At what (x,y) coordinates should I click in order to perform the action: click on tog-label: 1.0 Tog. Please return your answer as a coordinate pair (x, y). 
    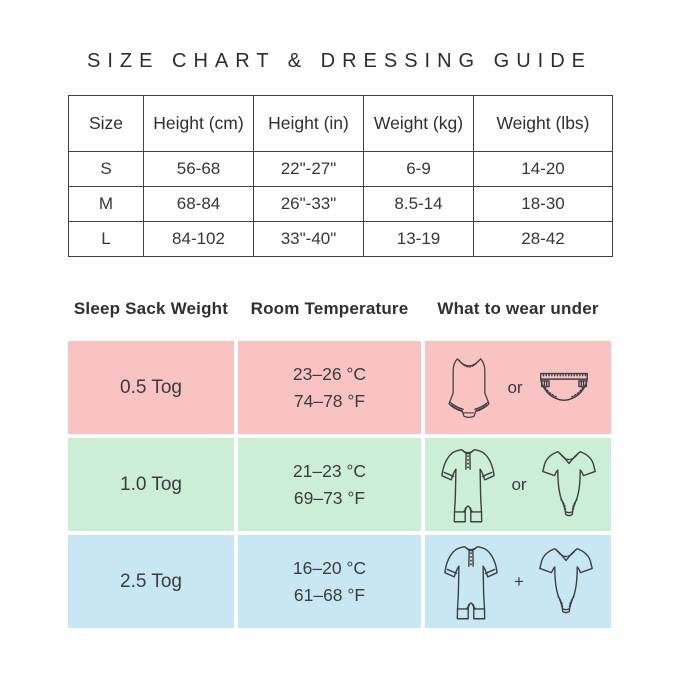
    Looking at the image, I should click on (151, 484).